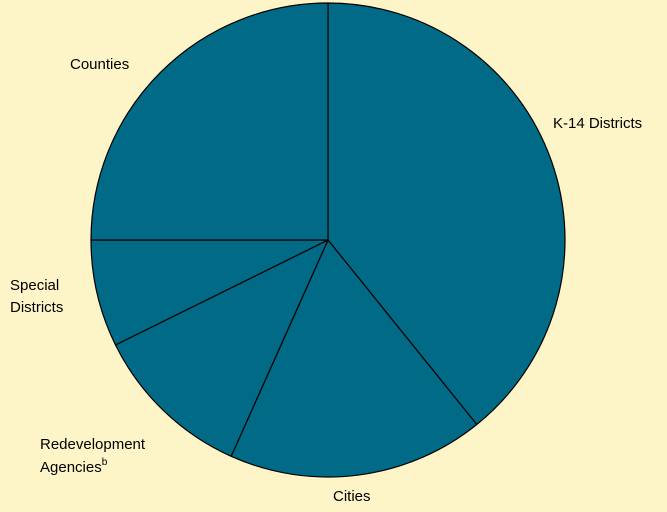 This screenshot has width=667, height=512. I want to click on label-counties: Counties, so click(99, 64).